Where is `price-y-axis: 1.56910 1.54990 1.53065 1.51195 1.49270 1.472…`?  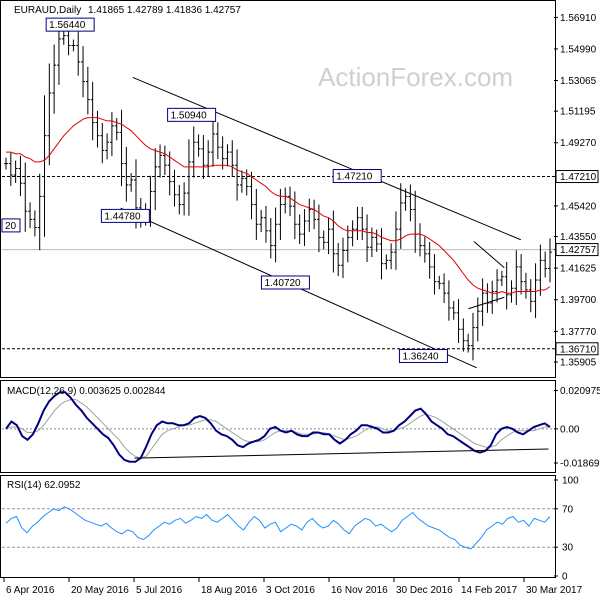
price-y-axis: 1.56910 1.54990 1.53065 1.51195 1.49270 1.472… is located at coordinates (576, 190).